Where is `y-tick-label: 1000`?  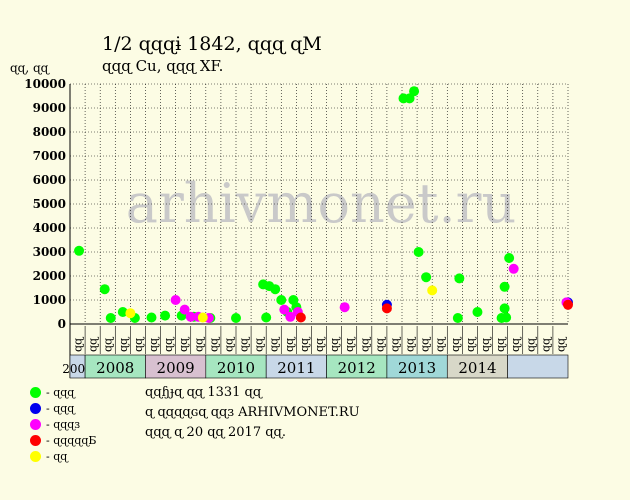 y-tick-label: 1000 is located at coordinates (49, 300).